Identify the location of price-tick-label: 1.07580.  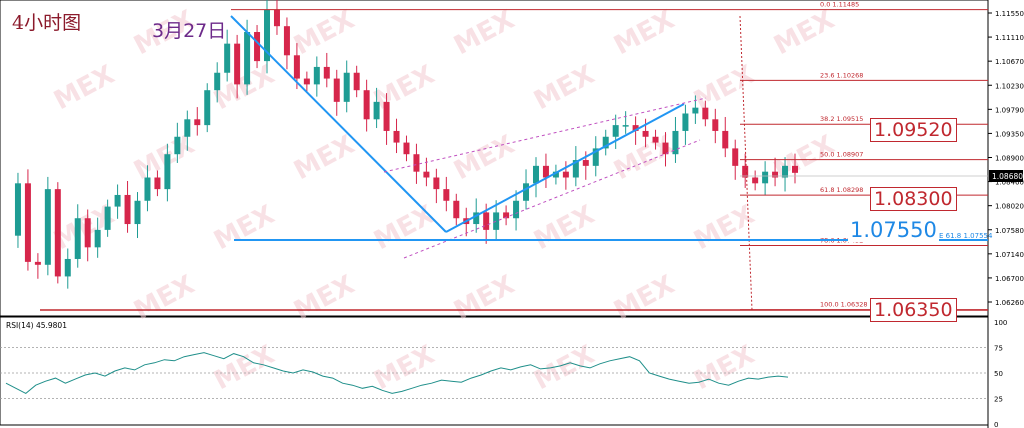
(1009, 231).